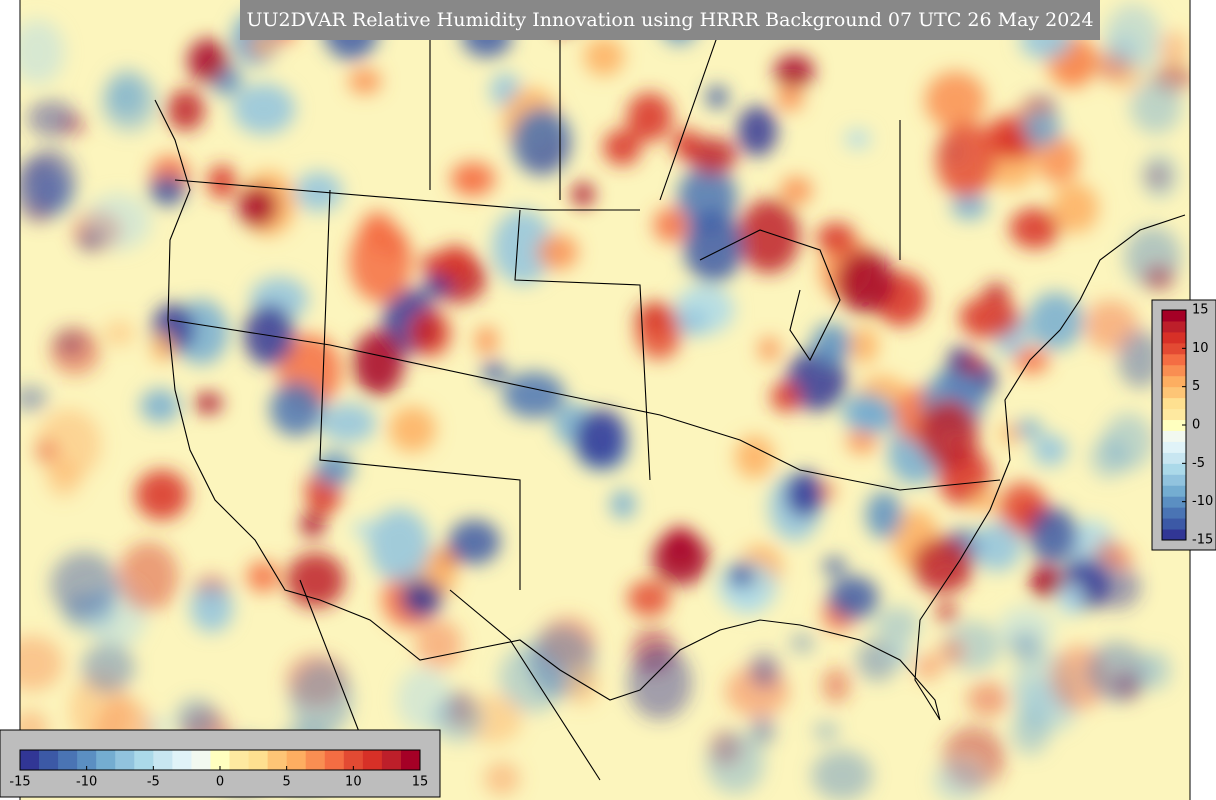  I want to click on title-box, so click(670, 20).